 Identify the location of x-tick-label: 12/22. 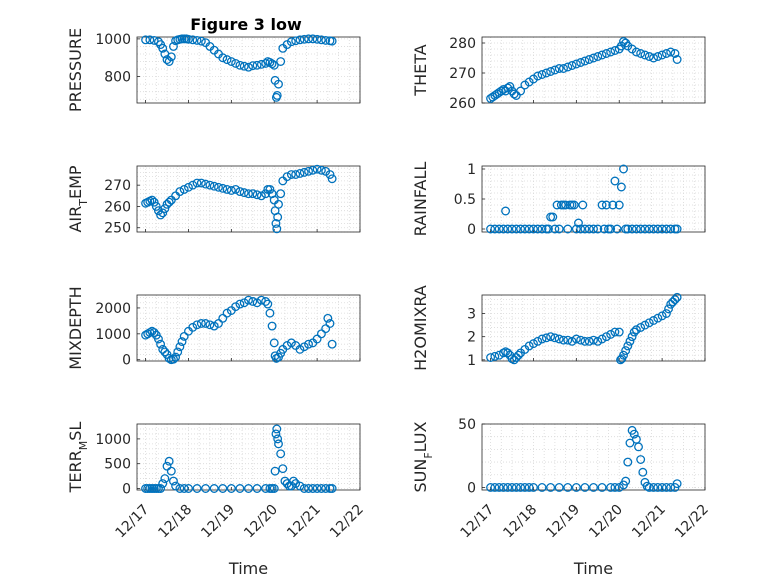
(692, 522).